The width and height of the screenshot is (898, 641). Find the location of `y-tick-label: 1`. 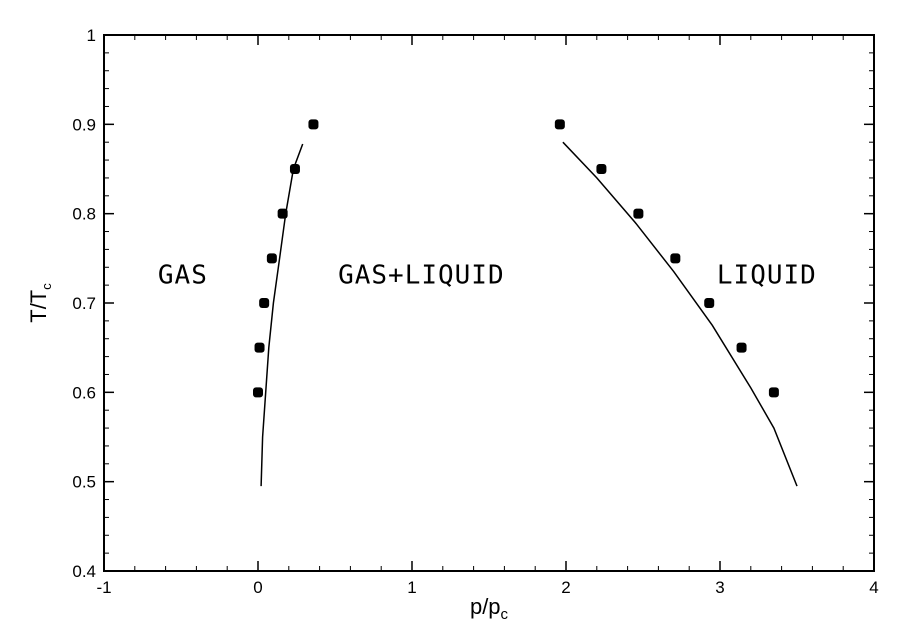

y-tick-label: 1 is located at coordinates (91, 35).